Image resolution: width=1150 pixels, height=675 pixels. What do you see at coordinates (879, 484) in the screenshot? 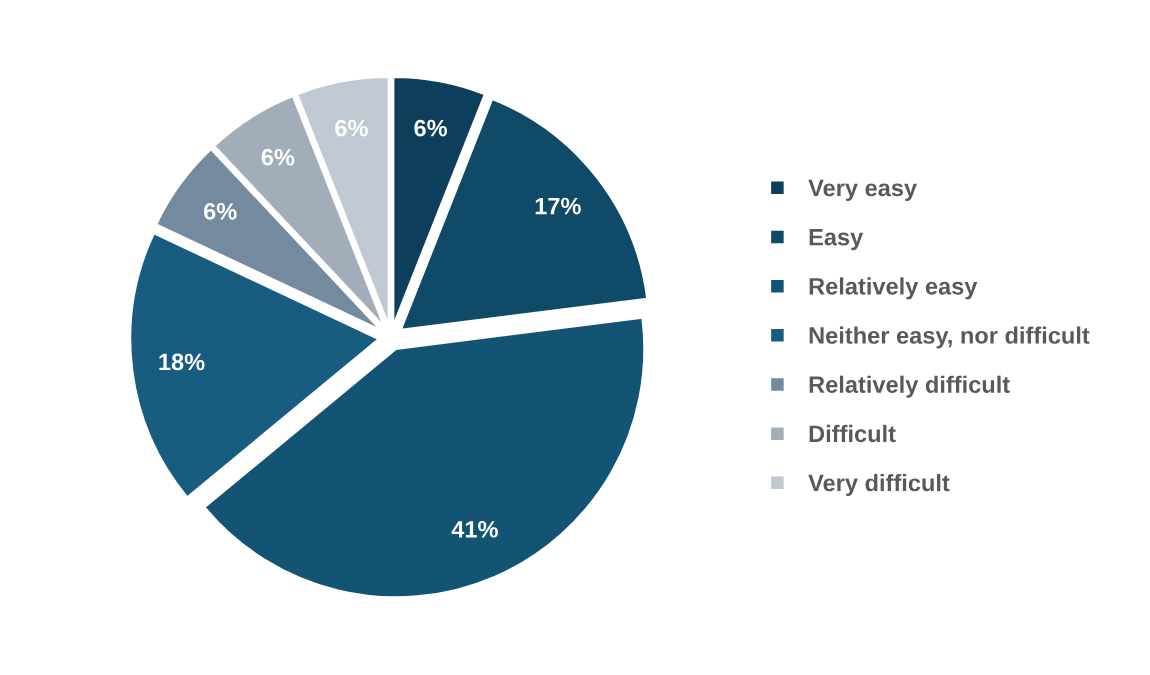
I see `legend-label: Very difficult` at bounding box center [879, 484].